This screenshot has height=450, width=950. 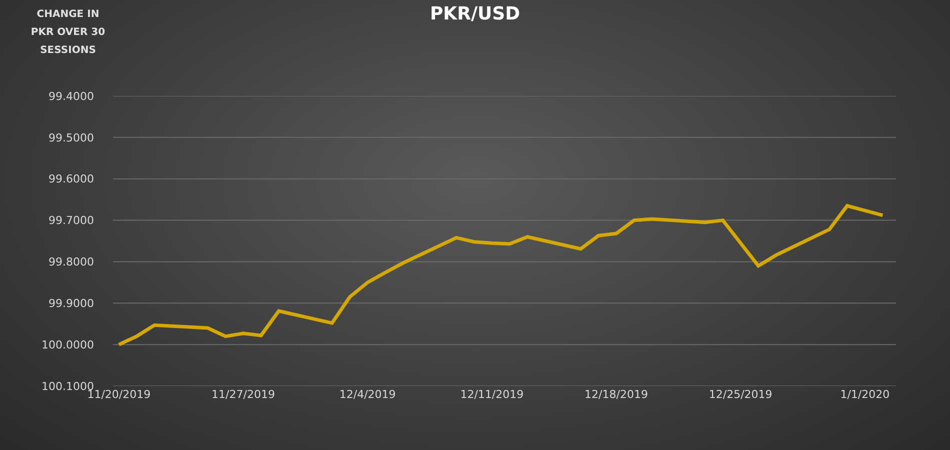 I want to click on y-tick-label: 99.4000, so click(x=71, y=96).